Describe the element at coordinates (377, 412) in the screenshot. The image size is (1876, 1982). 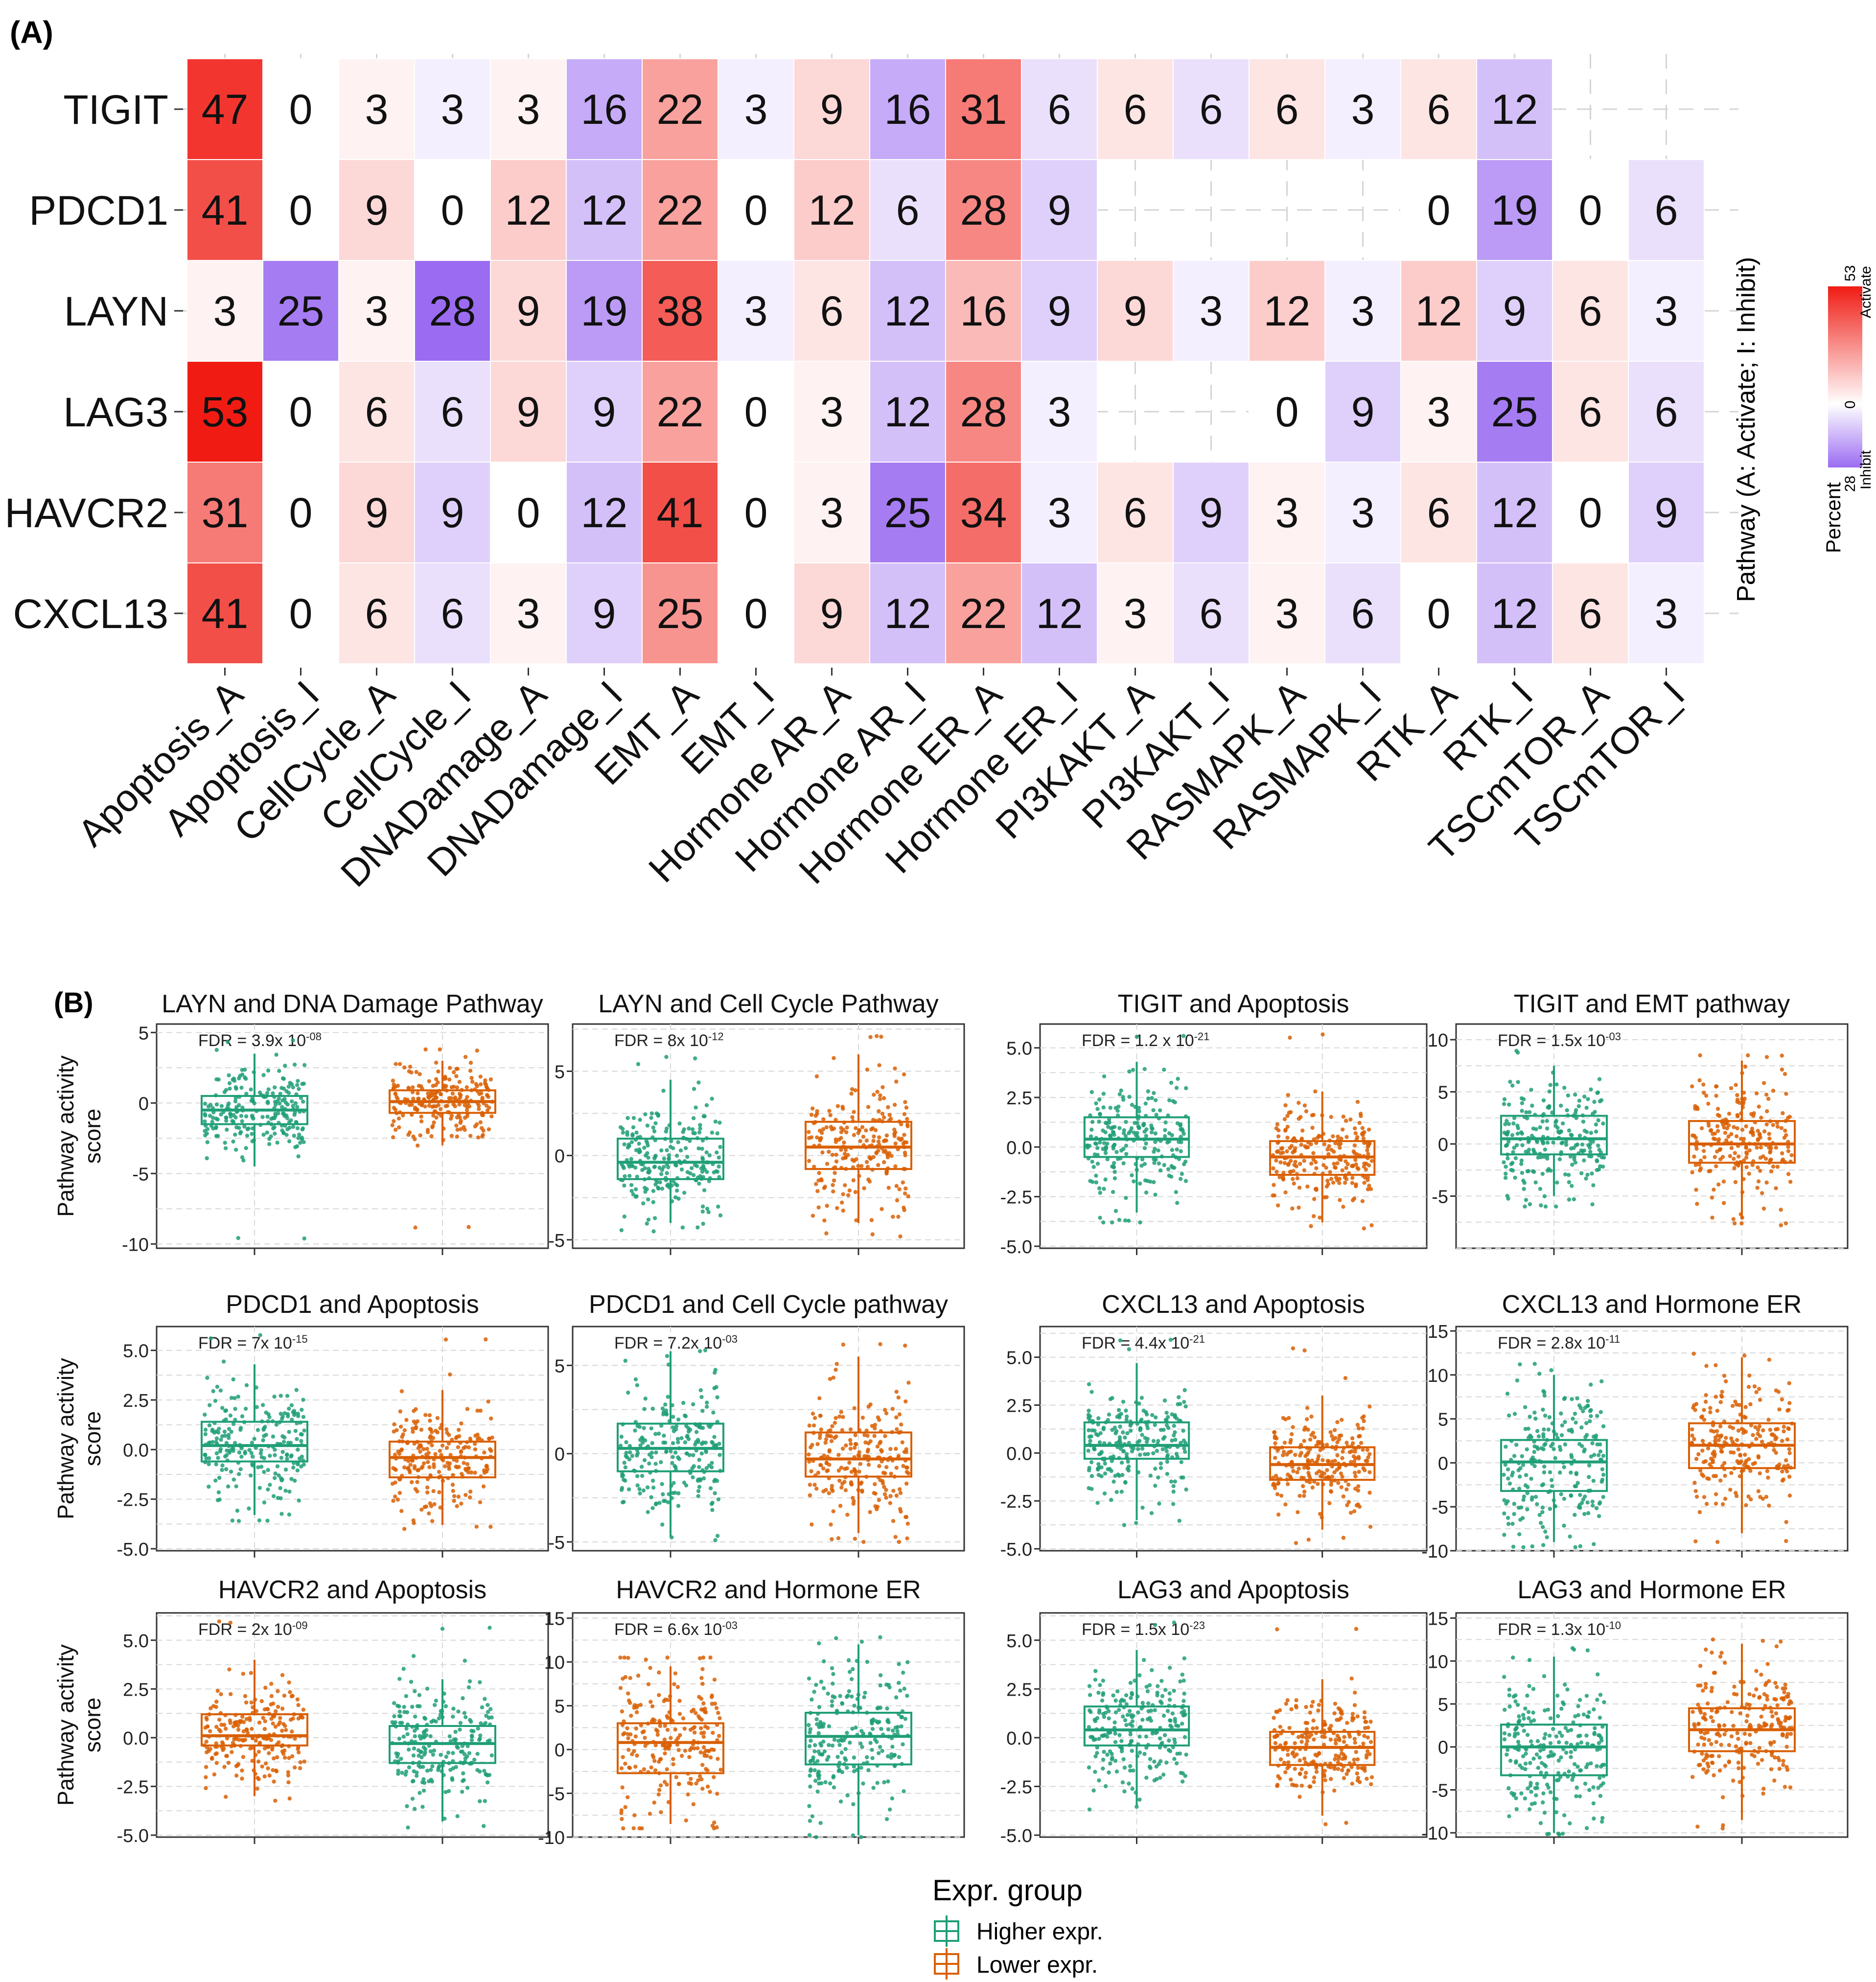
I see `heatmap-cell-value: 6` at that location.